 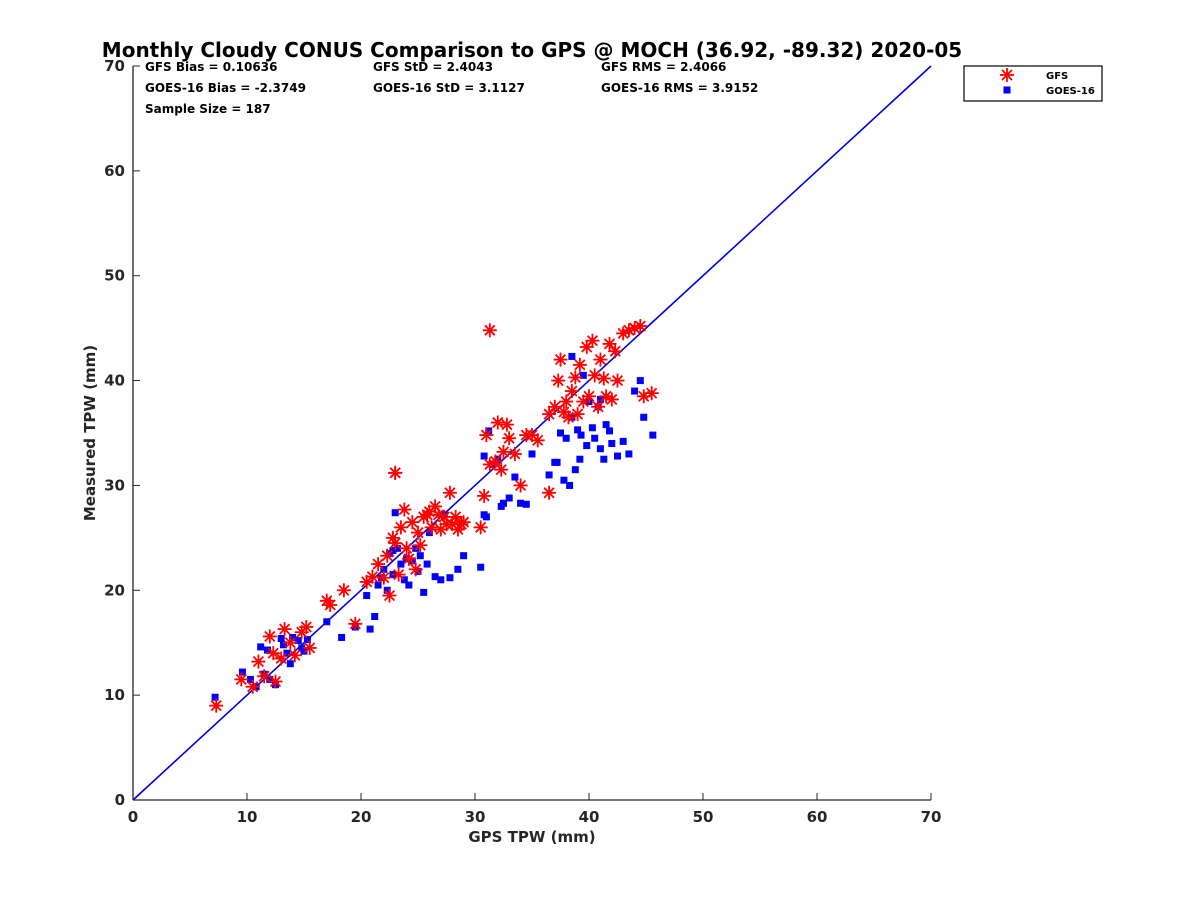 I want to click on goes-rms-stat: GOES-16 RMS = 3.9152, so click(x=679, y=88).